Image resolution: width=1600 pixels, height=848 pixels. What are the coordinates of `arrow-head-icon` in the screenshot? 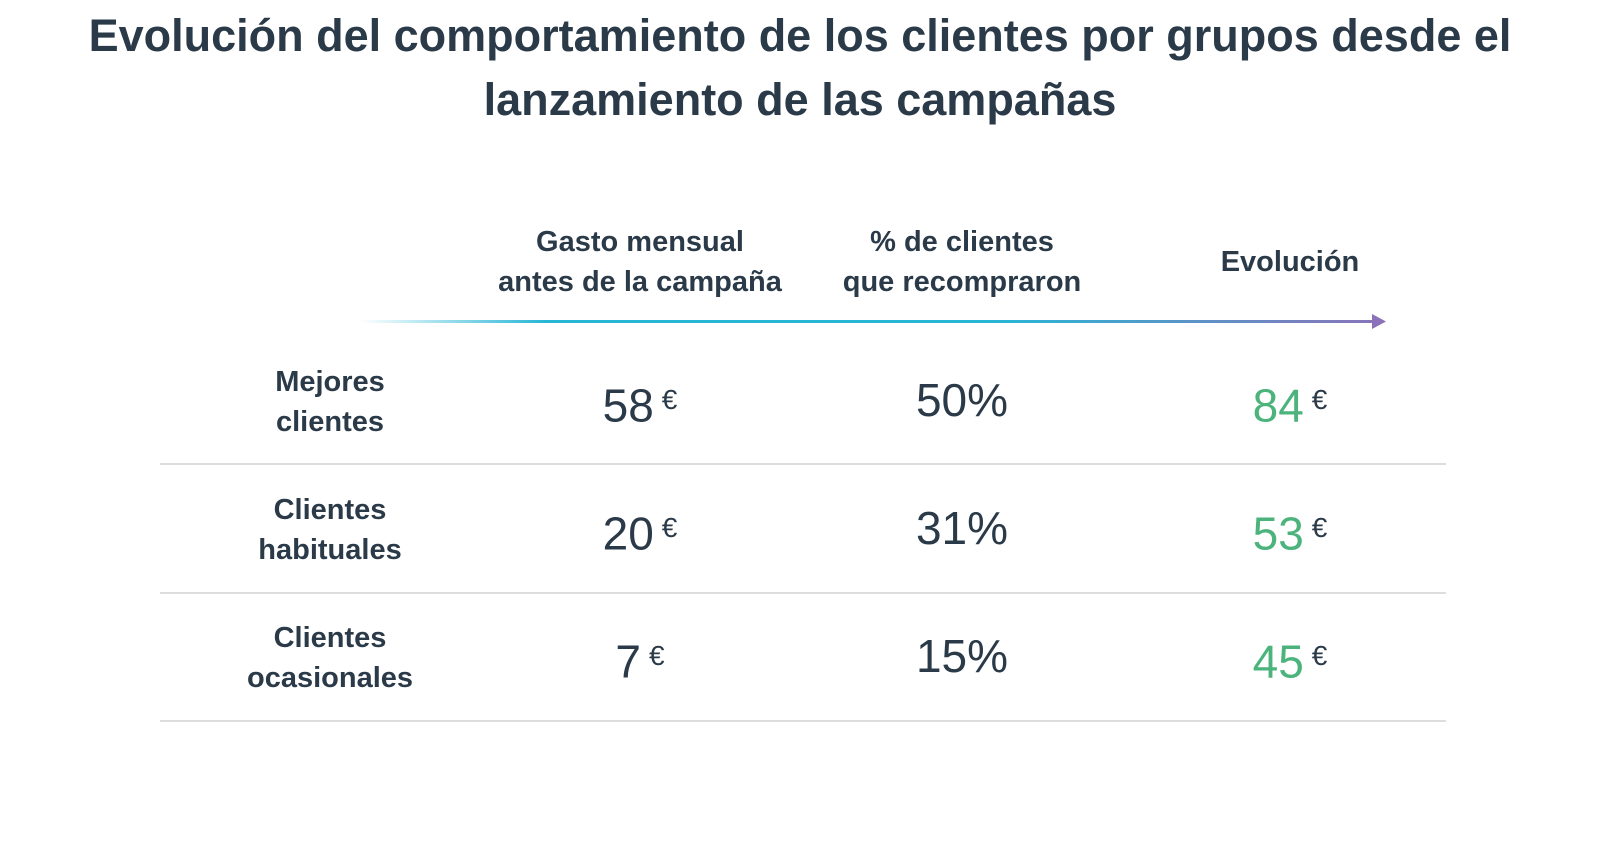 It's located at (1379, 321).